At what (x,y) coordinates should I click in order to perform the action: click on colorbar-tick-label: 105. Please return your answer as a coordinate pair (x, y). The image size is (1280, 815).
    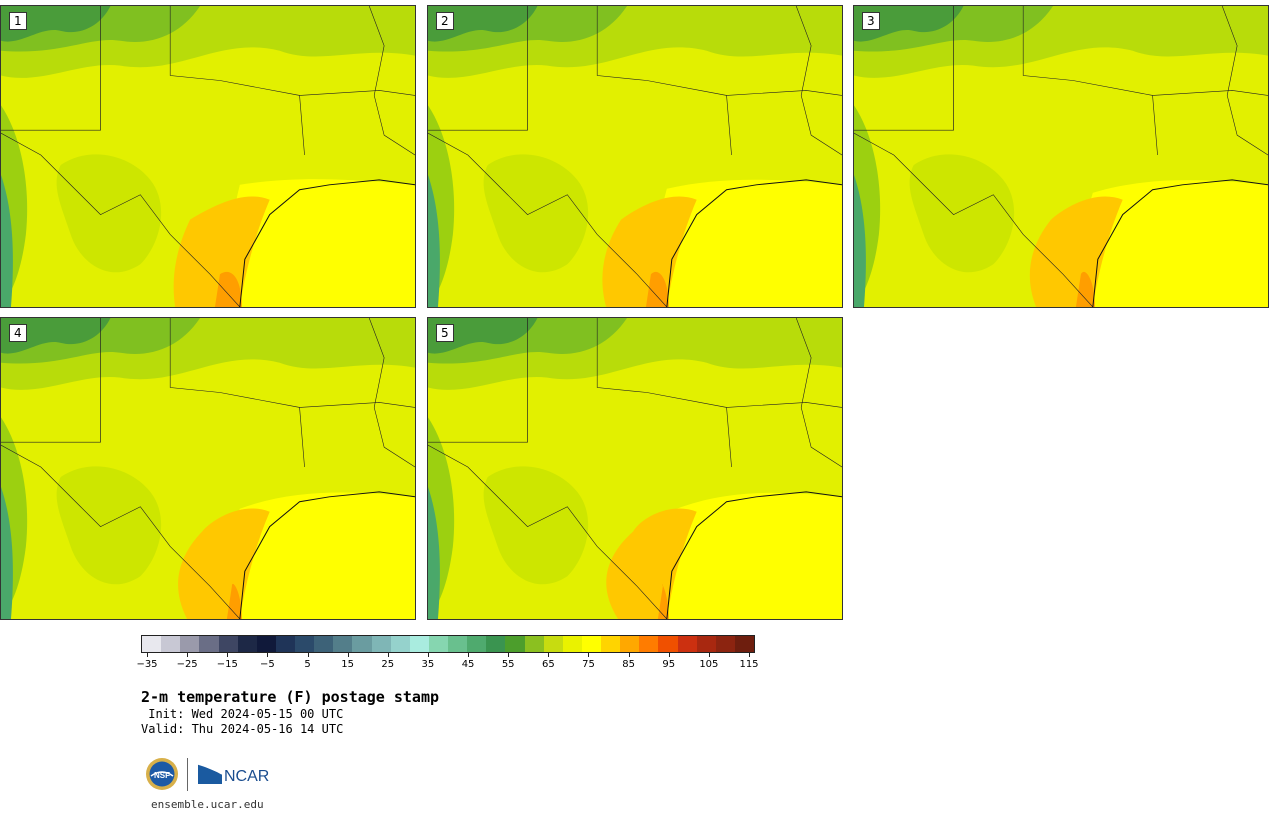
    Looking at the image, I should click on (709, 664).